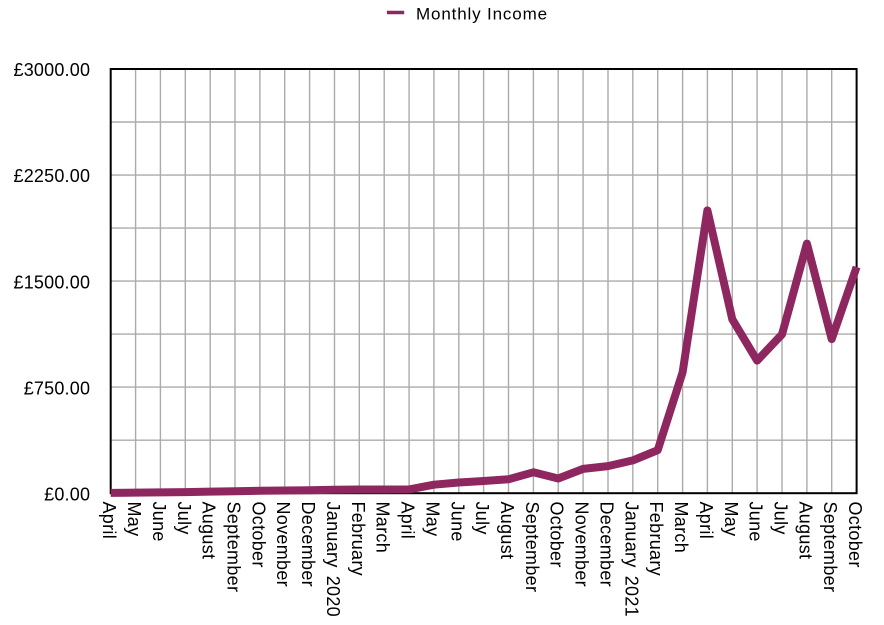 The image size is (884, 625). Describe the element at coordinates (52, 70) in the screenshot. I see `svg-text: £3000.00` at that location.